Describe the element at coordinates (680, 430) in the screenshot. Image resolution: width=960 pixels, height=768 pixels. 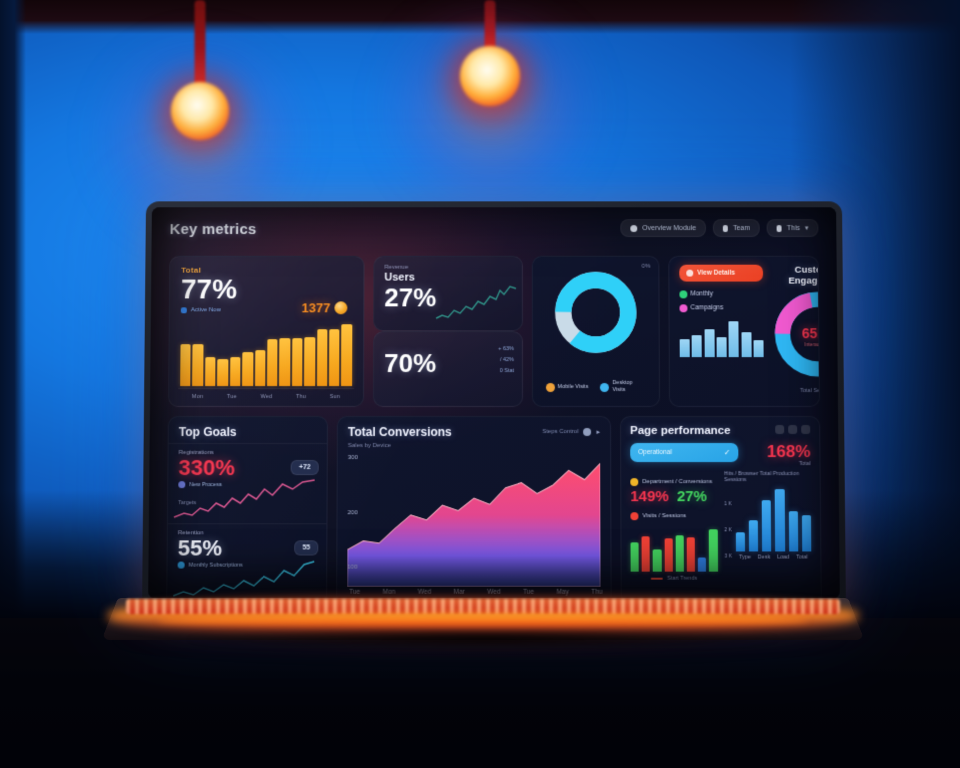
I see `performance-title: Page performance` at that location.